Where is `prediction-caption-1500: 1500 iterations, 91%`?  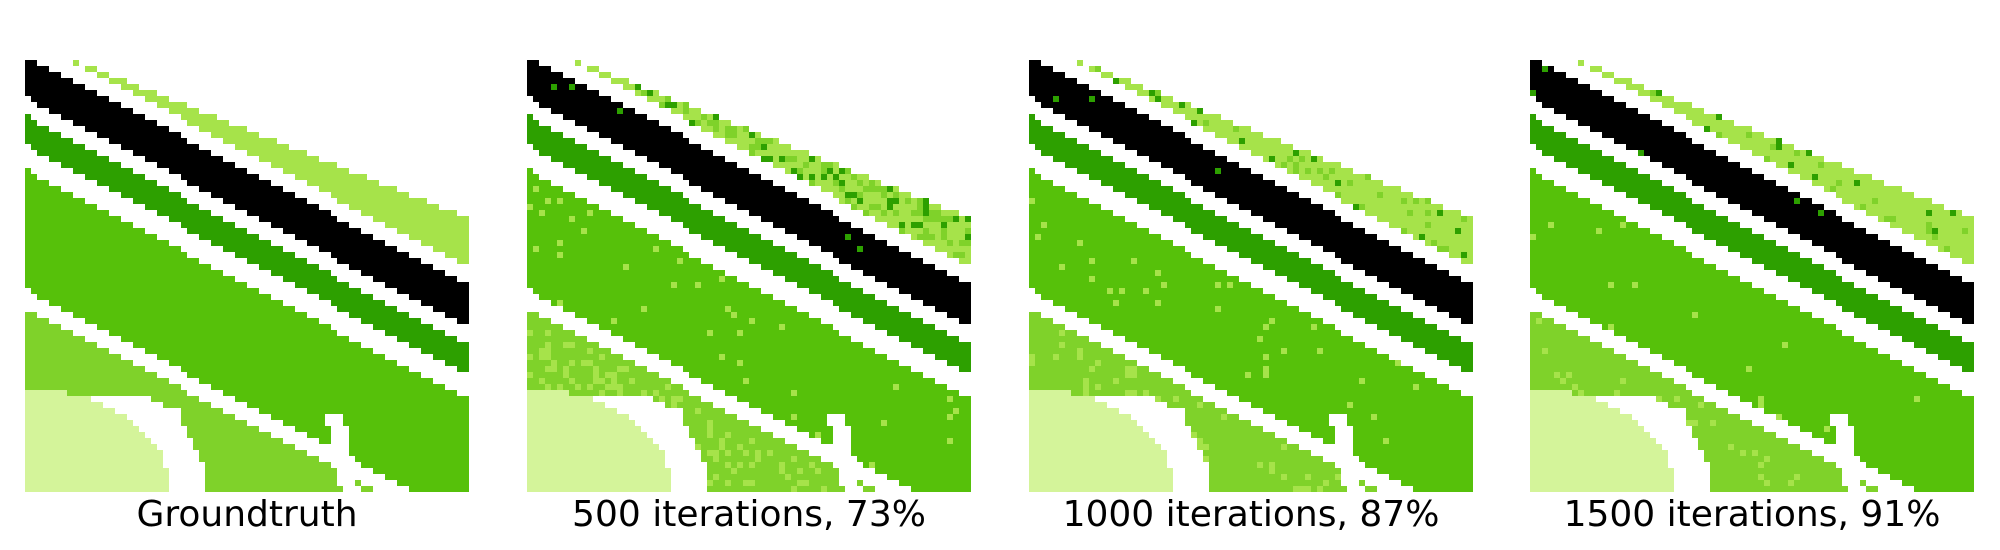 prediction-caption-1500: 1500 iterations, 91% is located at coordinates (1752, 514).